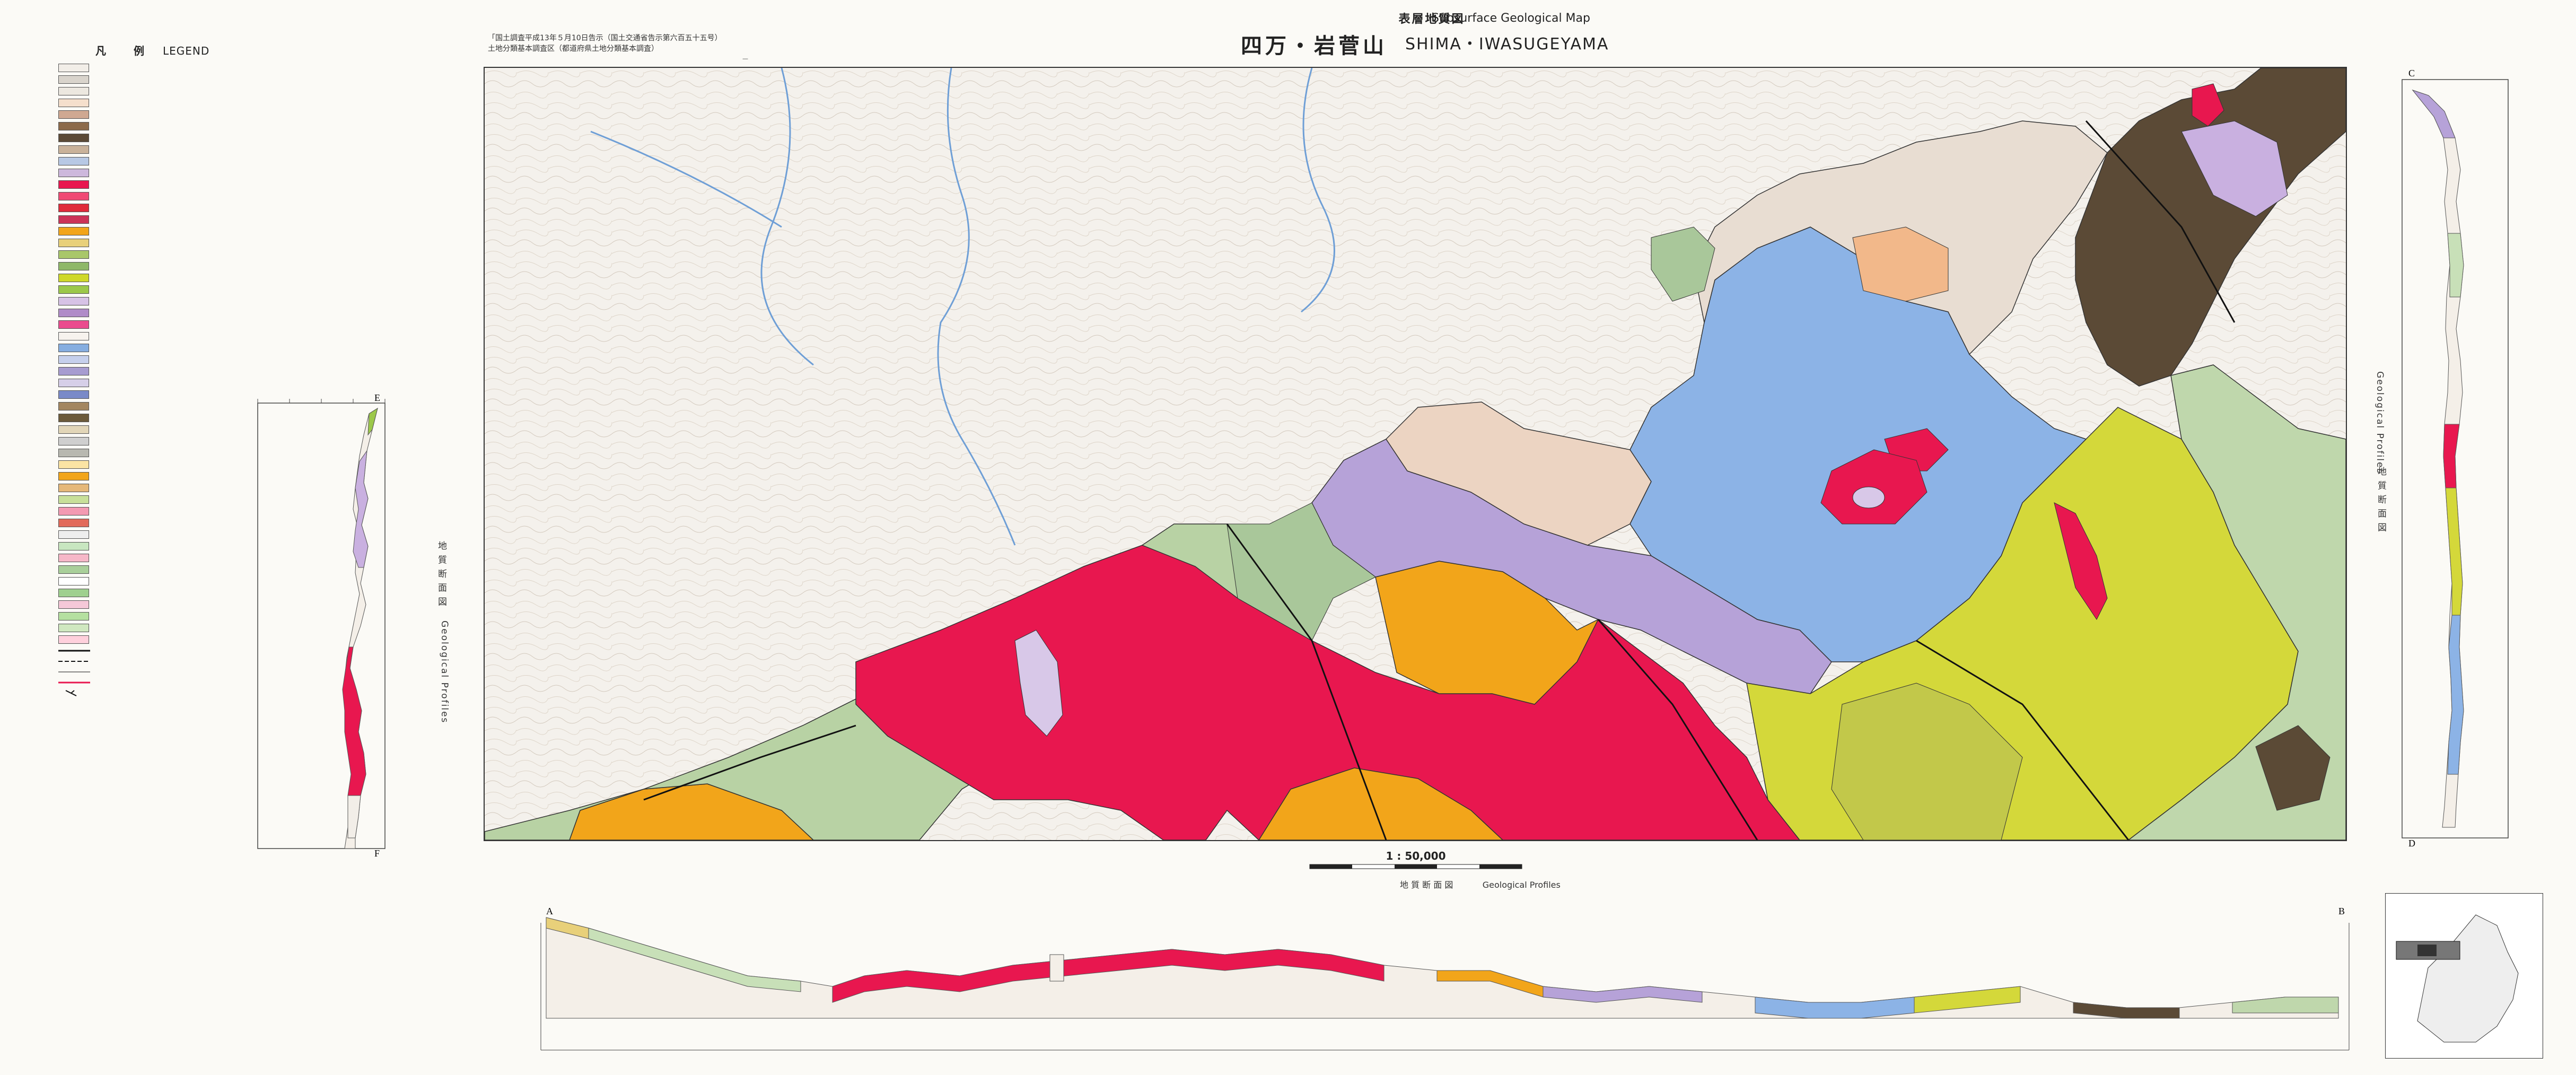 The height and width of the screenshot is (1075, 2576). Describe the element at coordinates (745, 58) in the screenshot. I see `frame-tick-1: —` at that location.